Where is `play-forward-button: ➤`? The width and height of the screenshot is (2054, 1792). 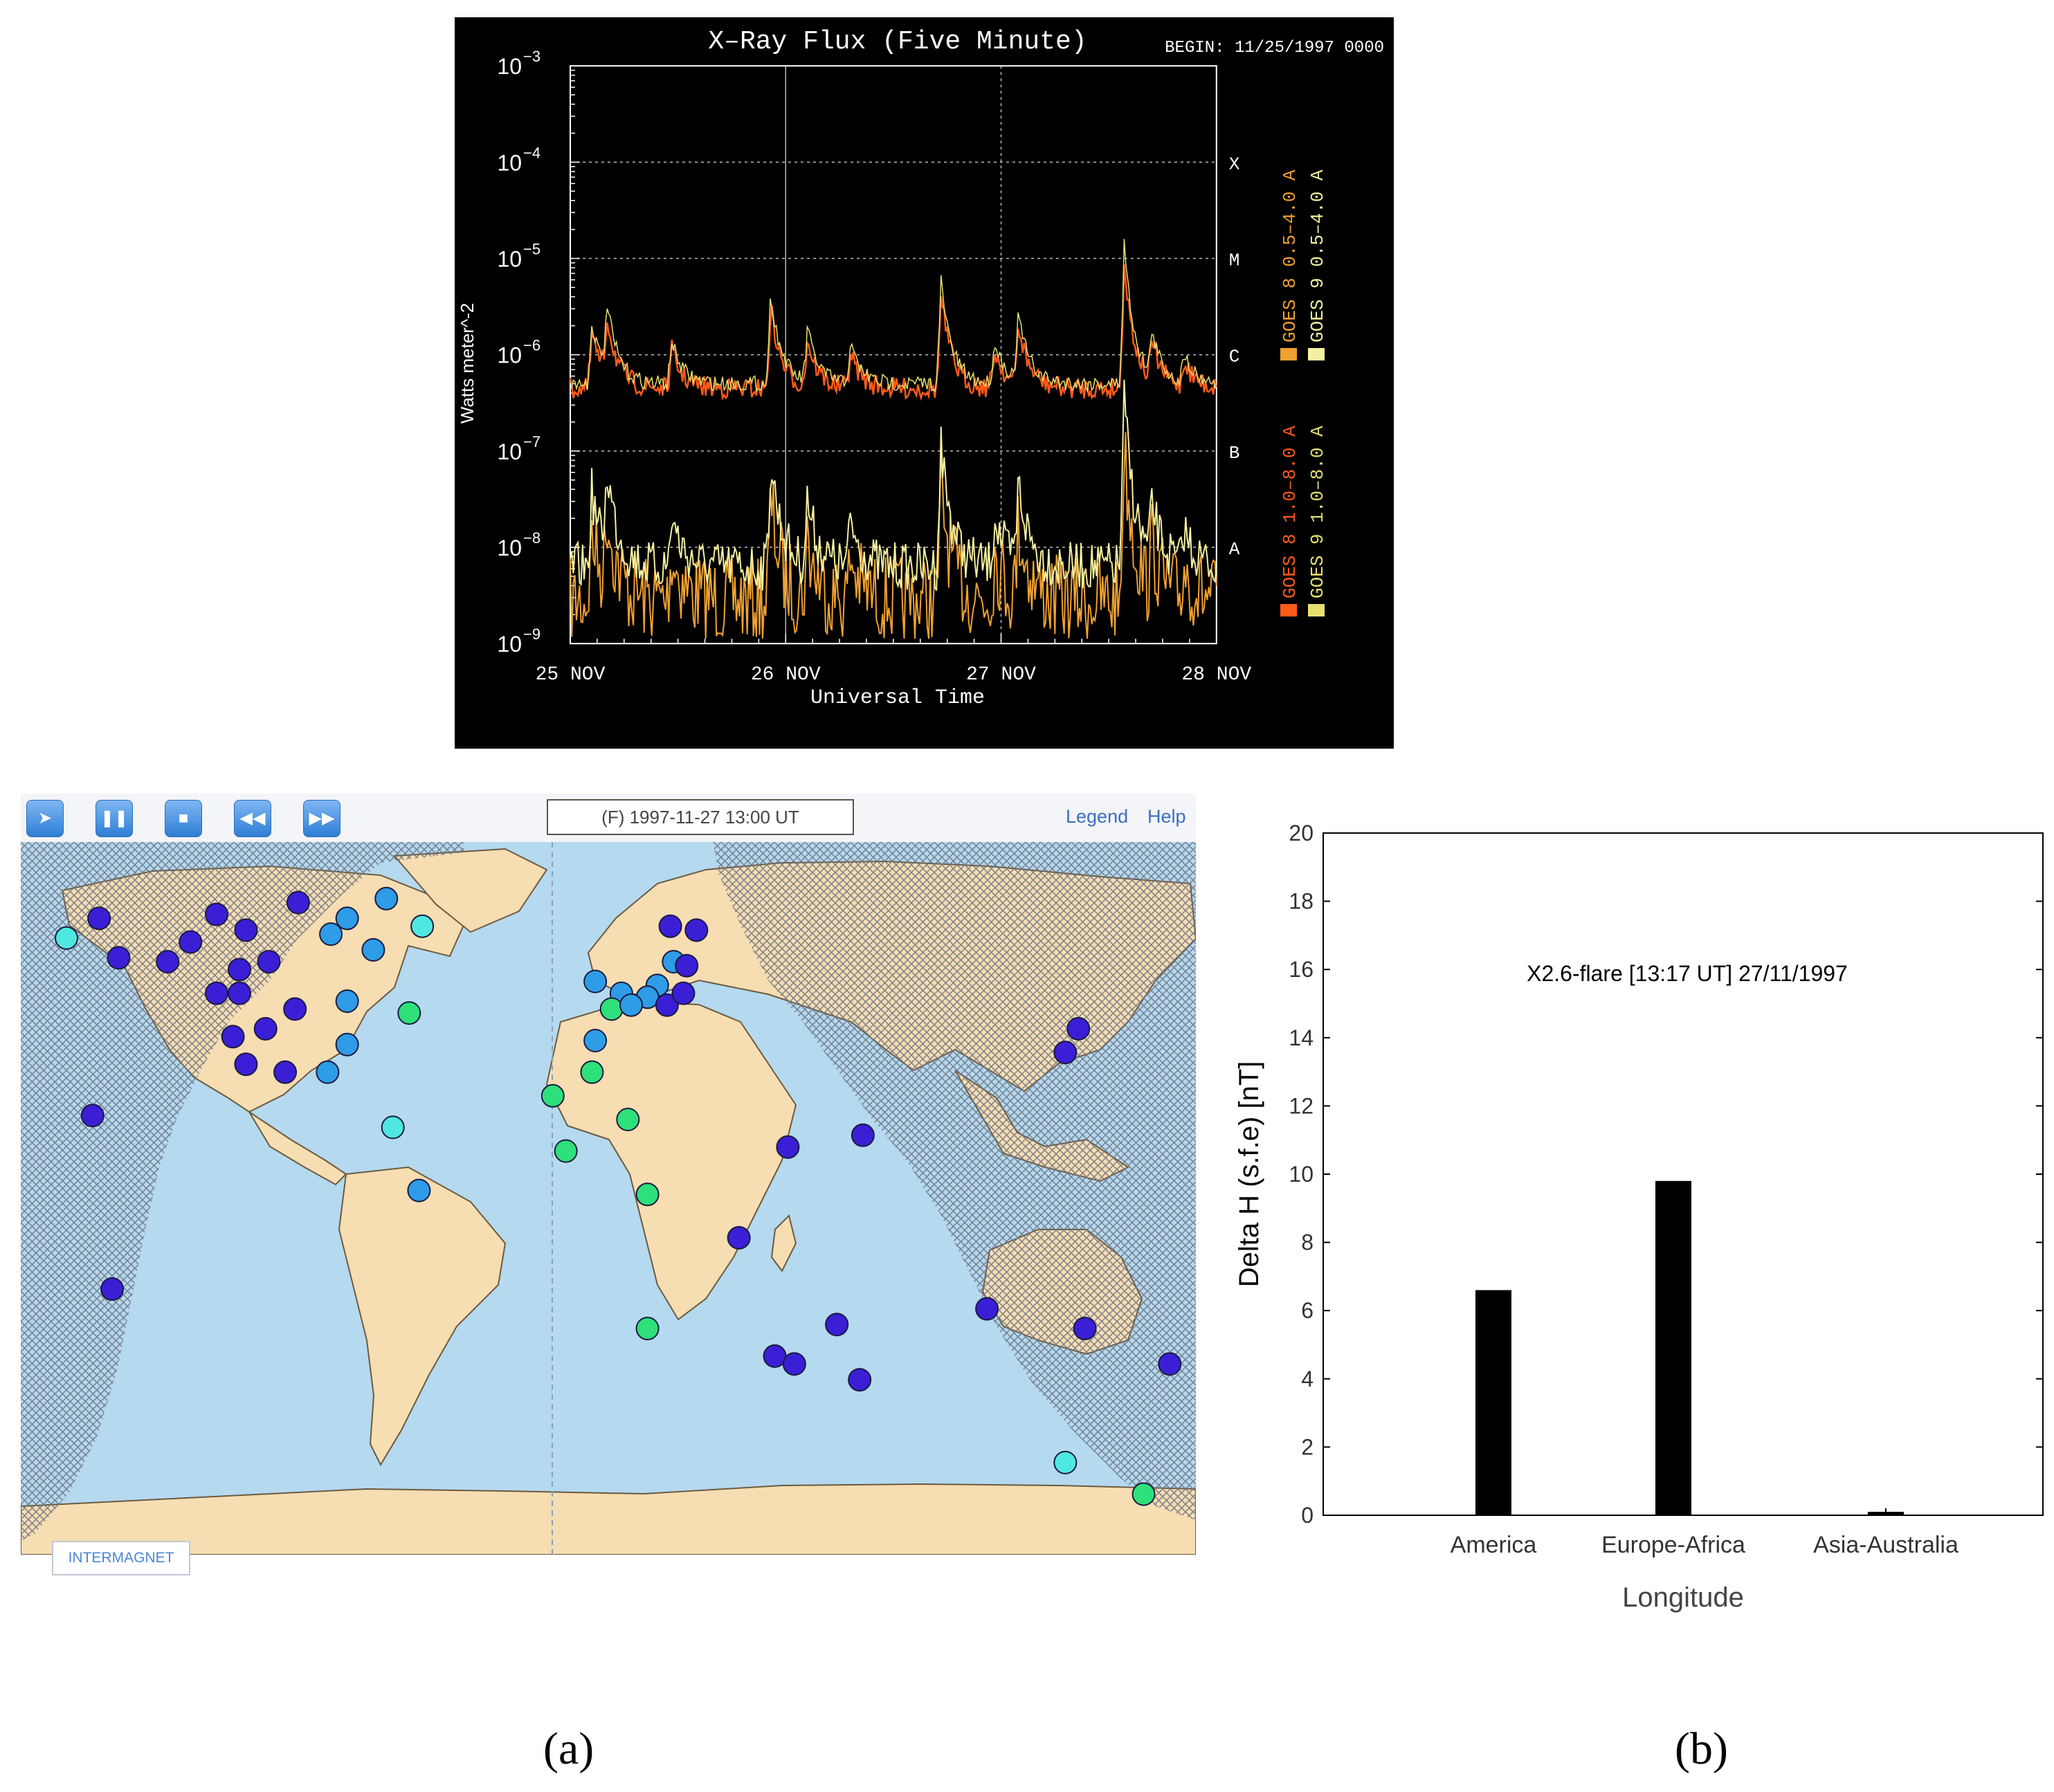
play-forward-button: ➤ is located at coordinates (45, 818).